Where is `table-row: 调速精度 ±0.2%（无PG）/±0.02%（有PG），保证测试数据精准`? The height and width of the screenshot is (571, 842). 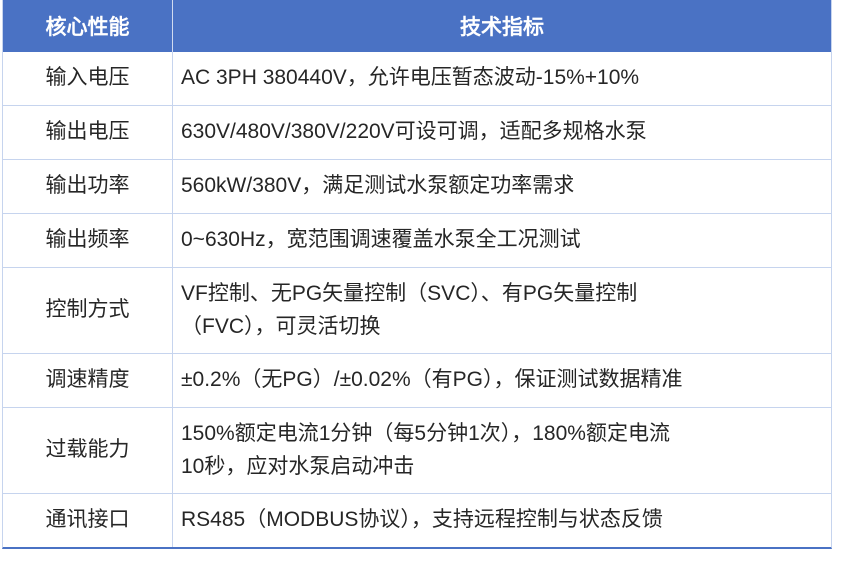 table-row: 调速精度 ±0.2%（无PG）/±0.02%（有PG），保证测试数据精准 is located at coordinates (417, 381).